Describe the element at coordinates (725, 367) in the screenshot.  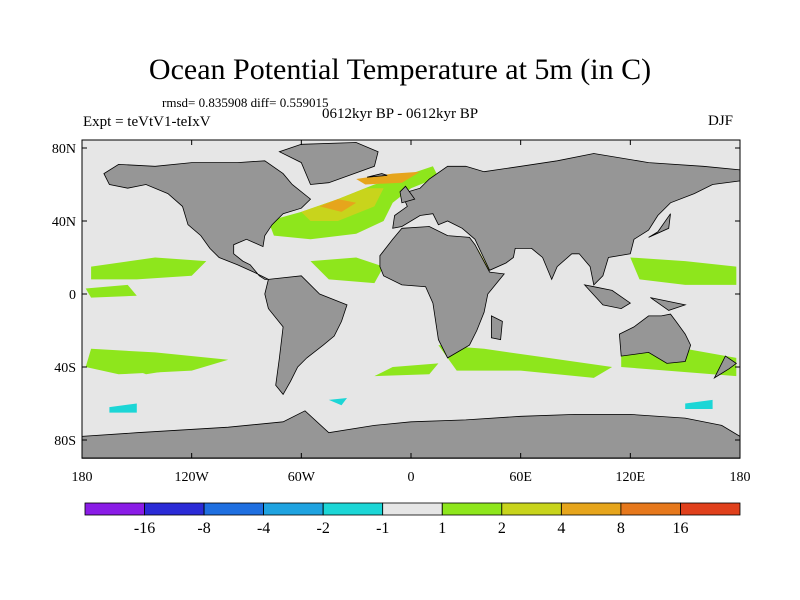
I see `land-new-zealand` at that location.